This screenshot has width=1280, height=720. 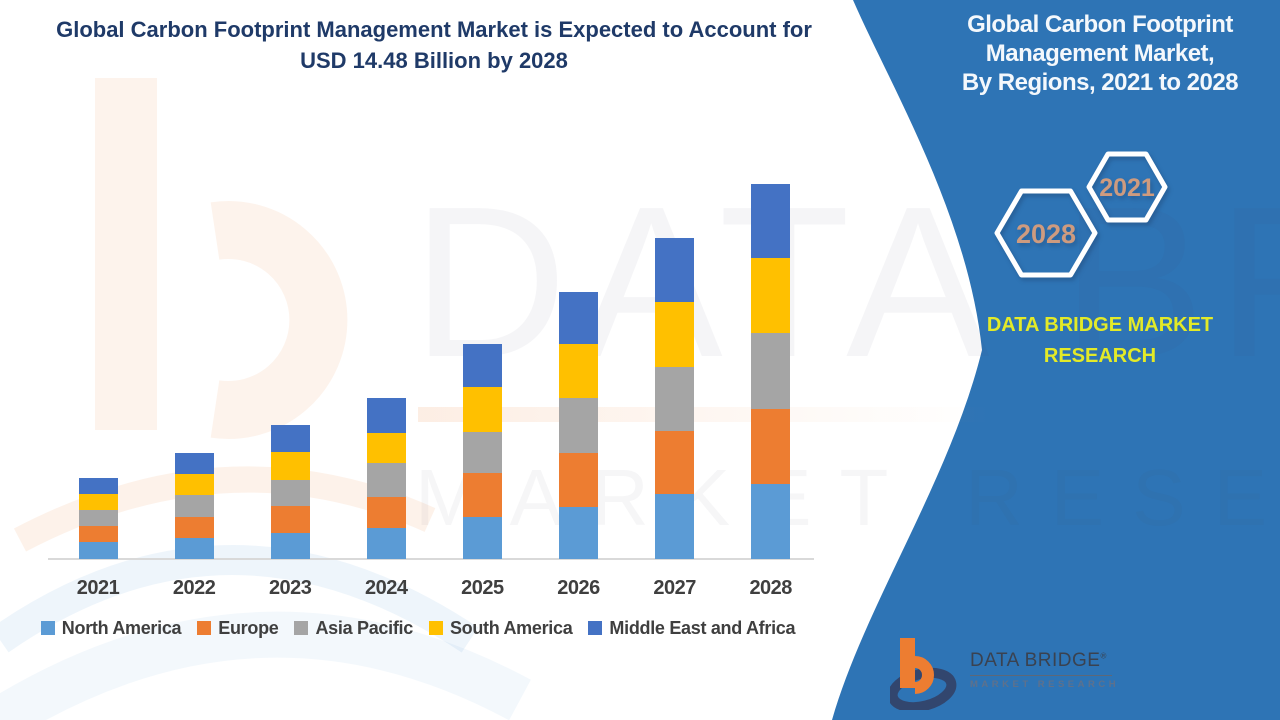 I want to click on bar-2023, so click(x=290, y=492).